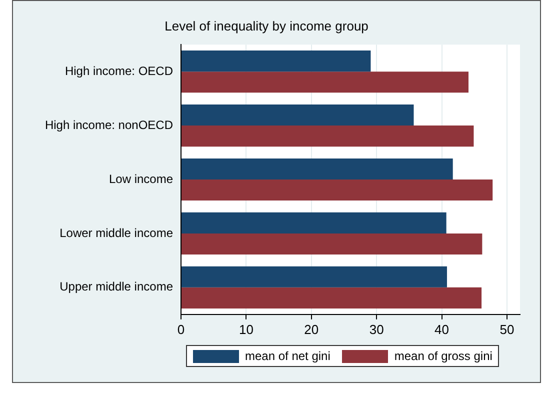 Image resolution: width=544 pixels, height=400 pixels. I want to click on y-tick-label: High income: nonOECD, so click(109, 125).